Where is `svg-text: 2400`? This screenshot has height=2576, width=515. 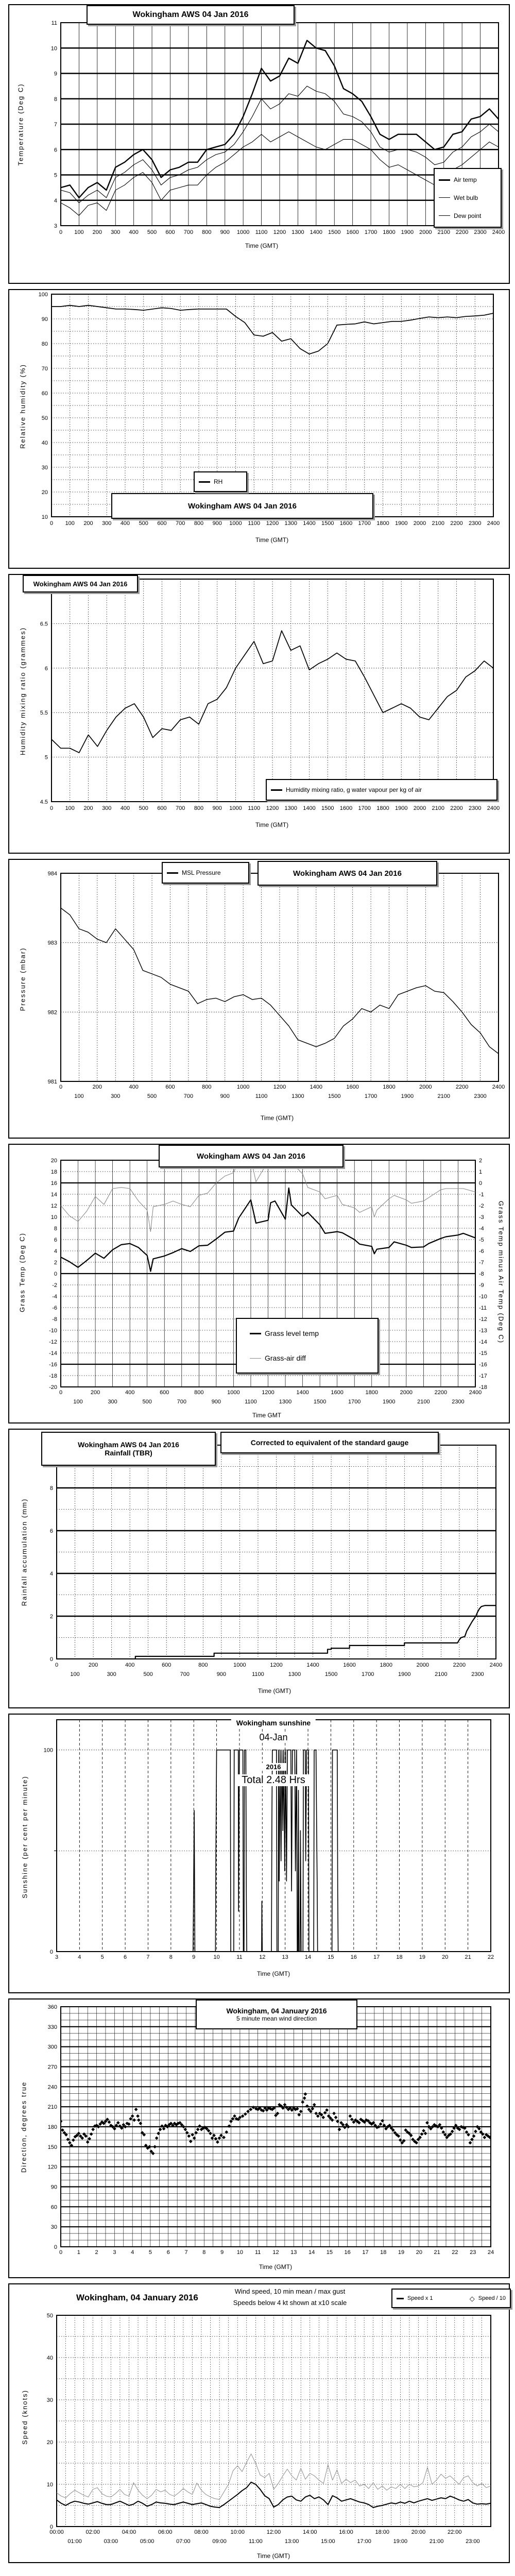
svg-text: 2400 is located at coordinates (493, 808).